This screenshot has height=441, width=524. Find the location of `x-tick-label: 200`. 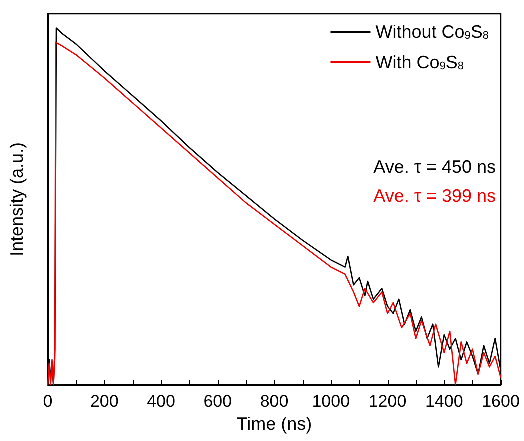

x-tick-label: 200 is located at coordinates (104, 401).